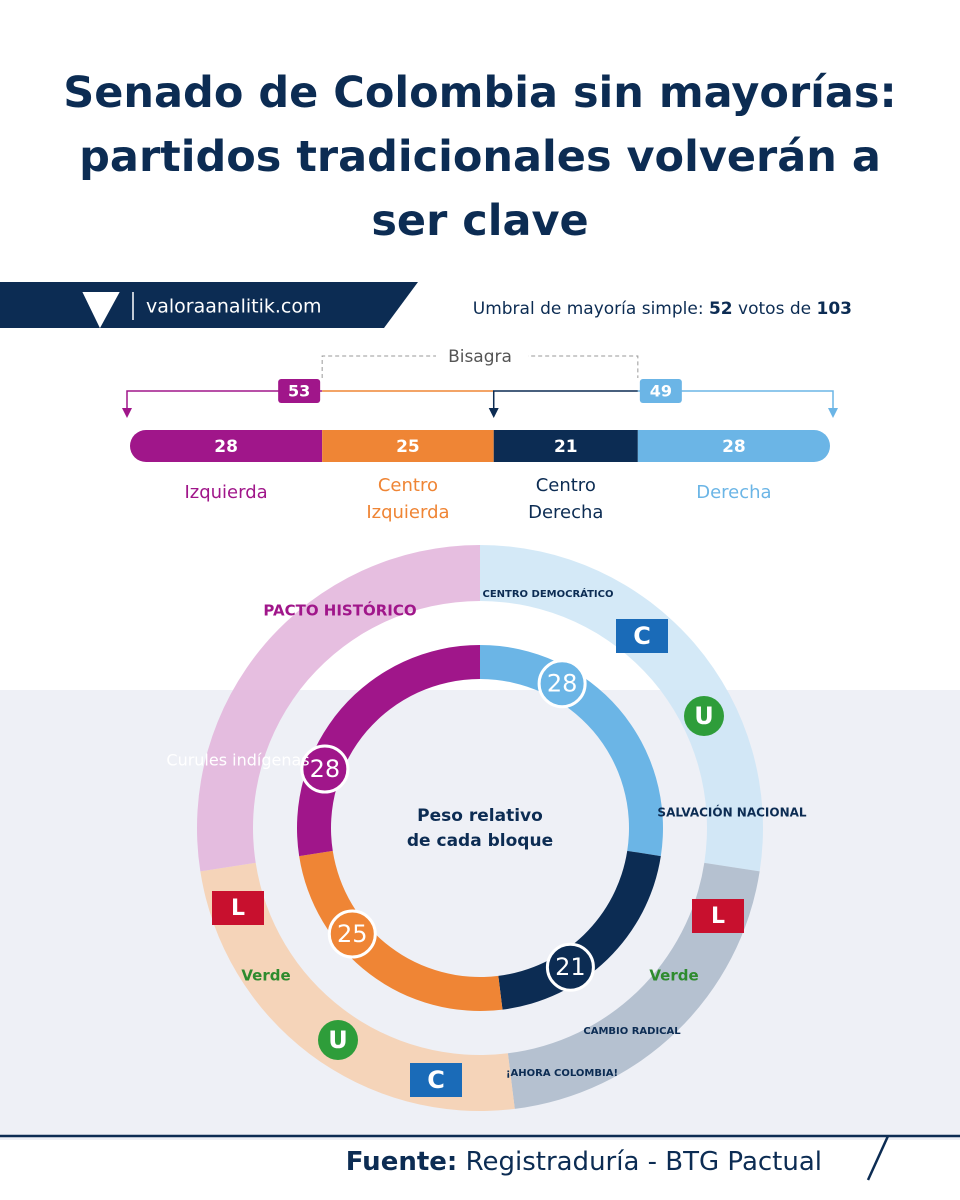 The width and height of the screenshot is (960, 1200). I want to click on center-right-bracket, so click(565, 402).